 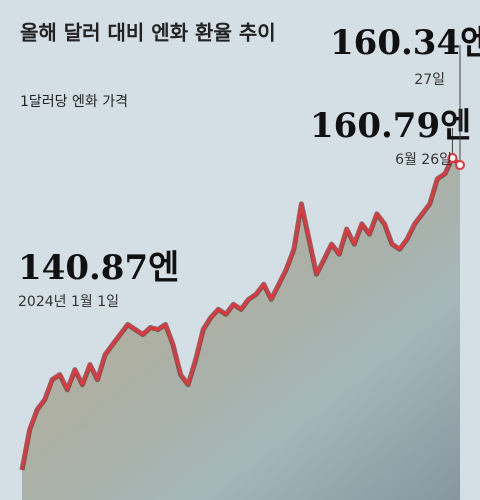 I want to click on value-label: 160.79엔, so click(x=390, y=126).